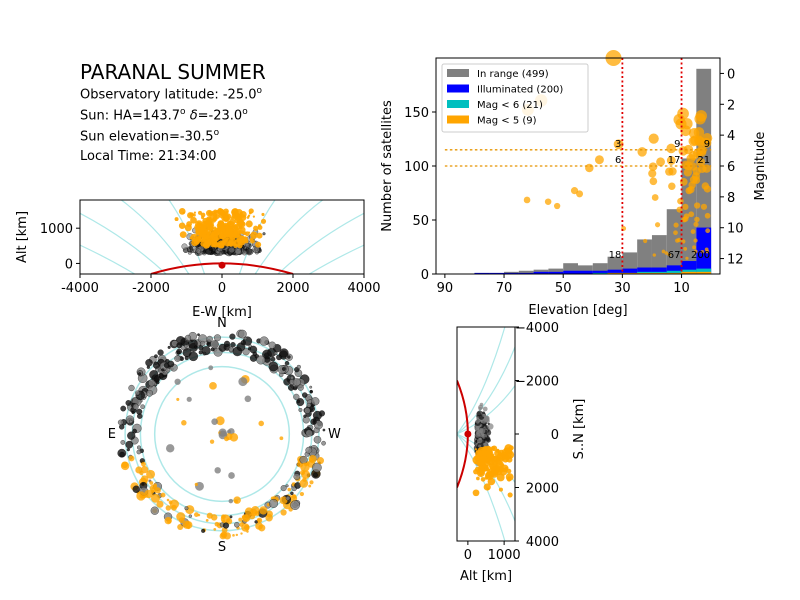 The height and width of the screenshot is (600, 800). I want to click on mag-ylabel: Magnitude, so click(760, 166).